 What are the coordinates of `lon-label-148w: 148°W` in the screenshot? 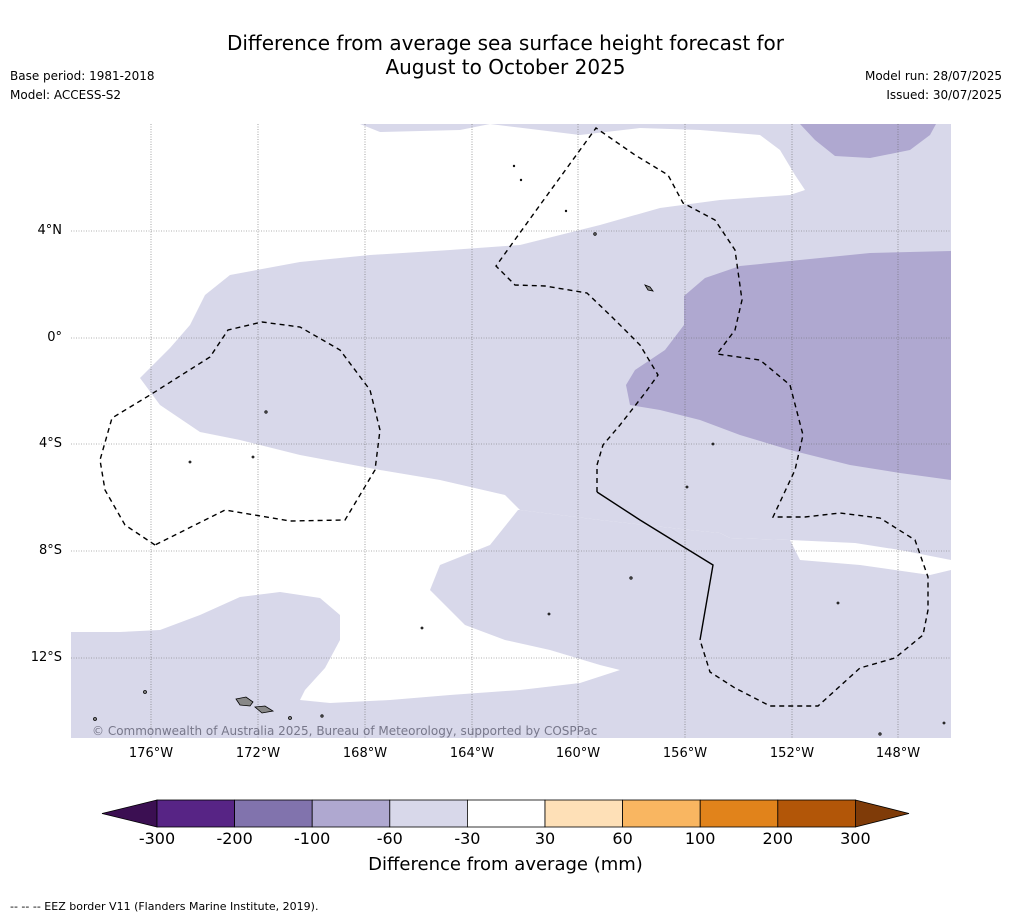 It's located at (898, 753).